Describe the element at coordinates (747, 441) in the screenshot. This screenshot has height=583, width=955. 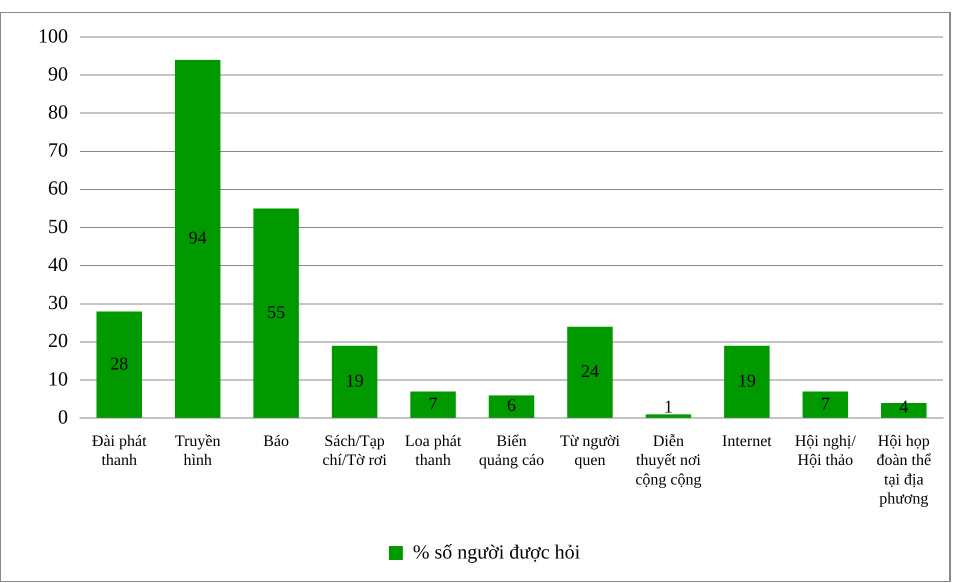
I see `x-tick-label: Internet` at that location.